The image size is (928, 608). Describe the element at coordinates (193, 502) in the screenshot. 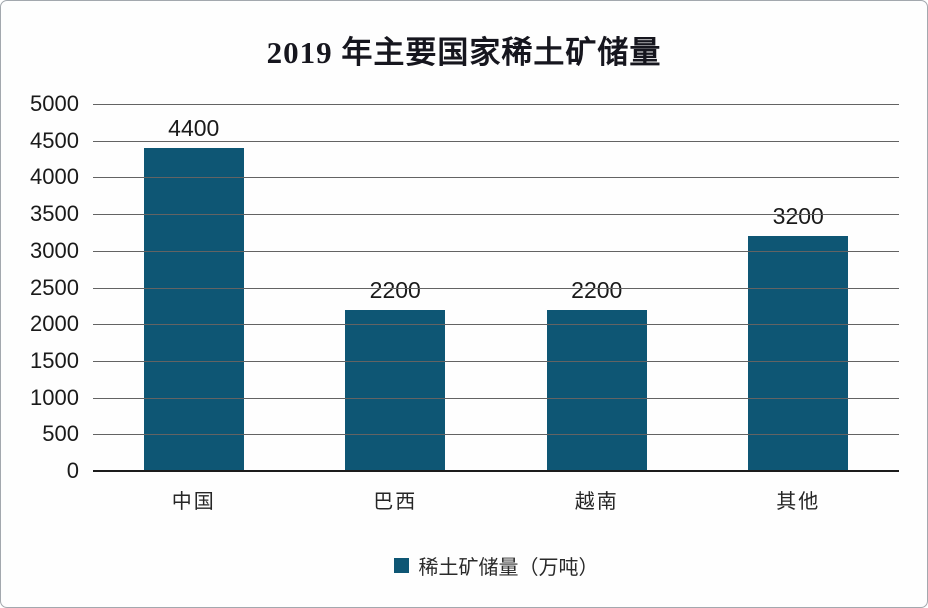

I see `x-axis-category-label: 中国` at that location.